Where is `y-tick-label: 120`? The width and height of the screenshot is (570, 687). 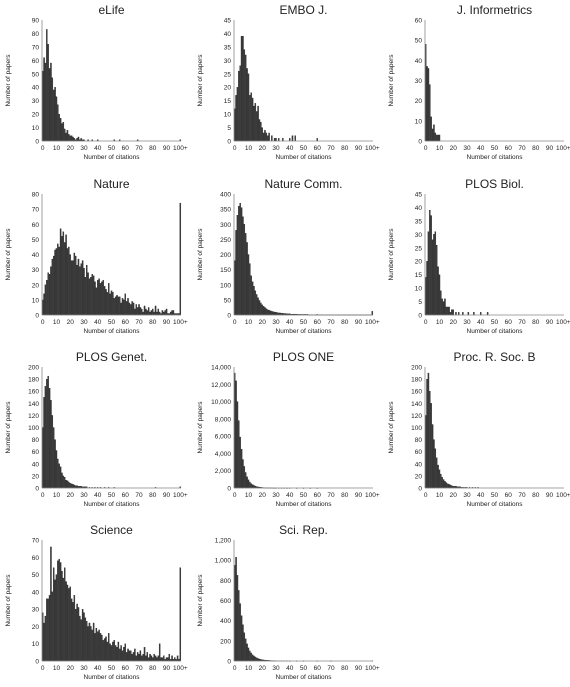
y-tick-label: 120 is located at coordinates (33, 416).